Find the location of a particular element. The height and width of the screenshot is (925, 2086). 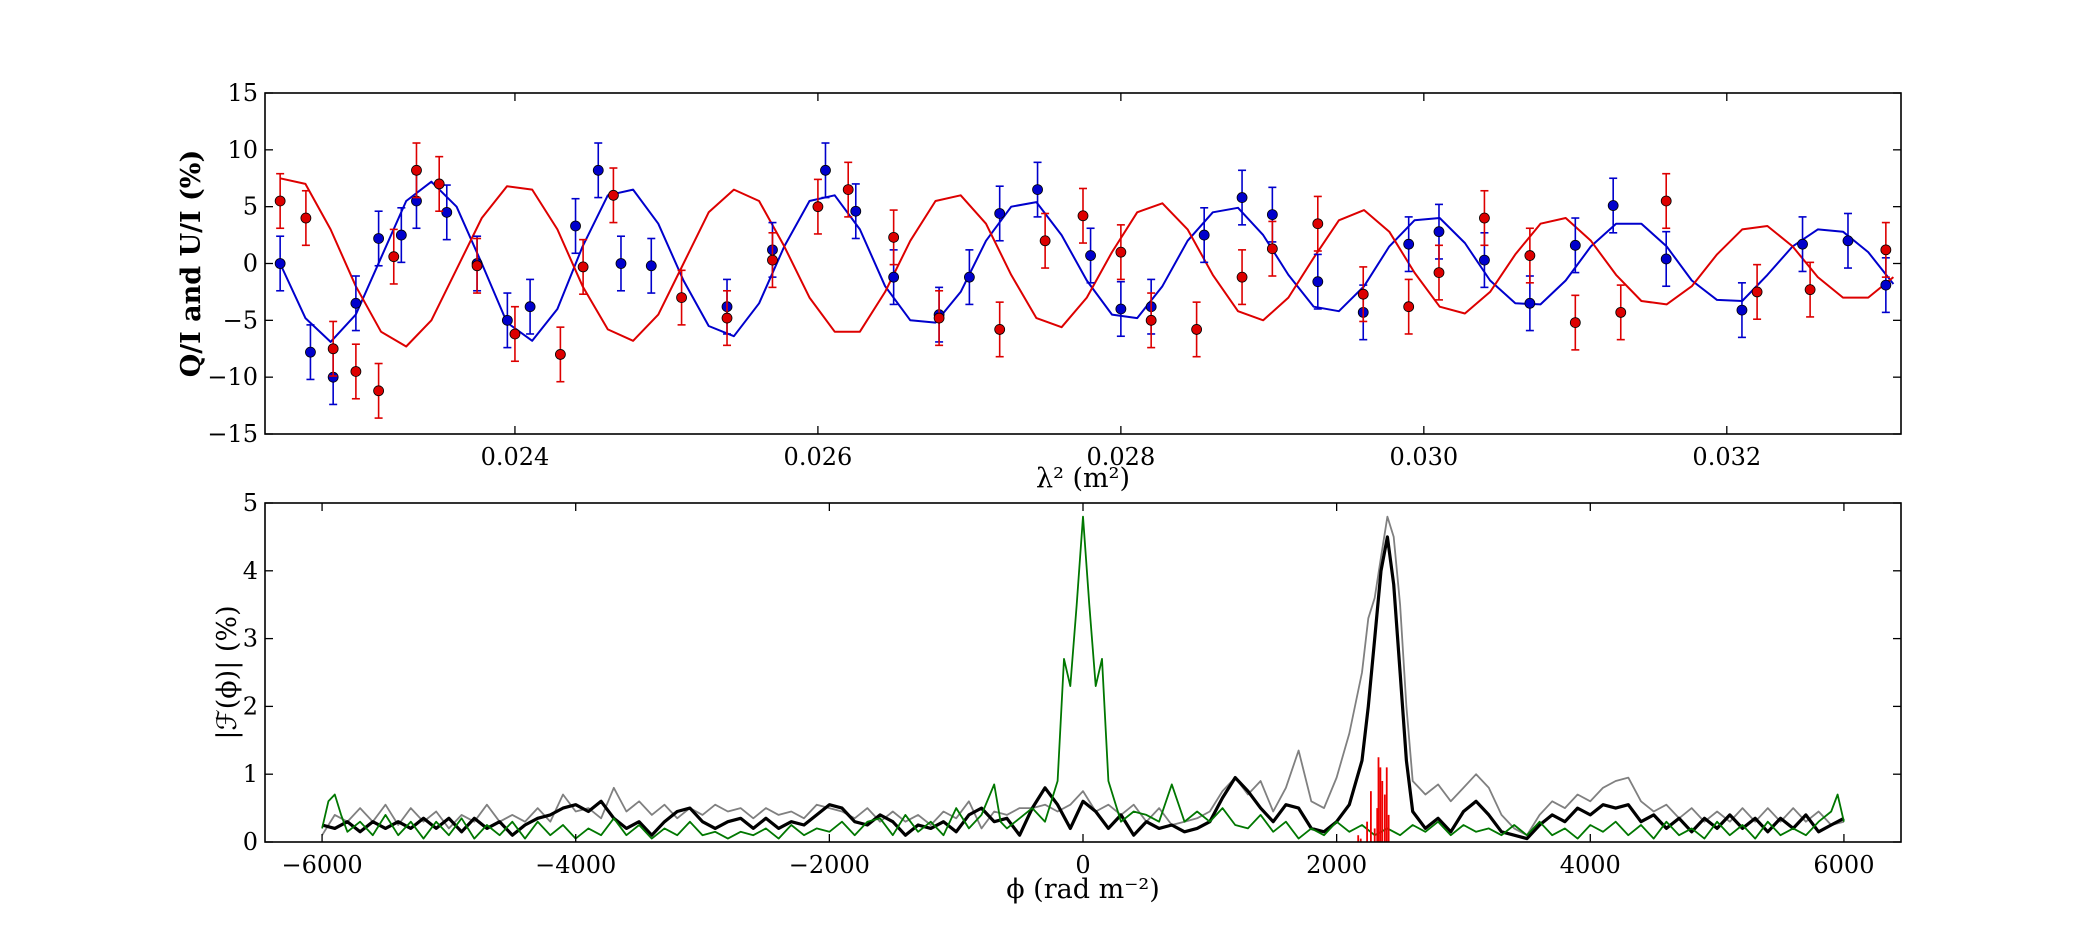

x-tick-label: 0.030 is located at coordinates (1423, 457).